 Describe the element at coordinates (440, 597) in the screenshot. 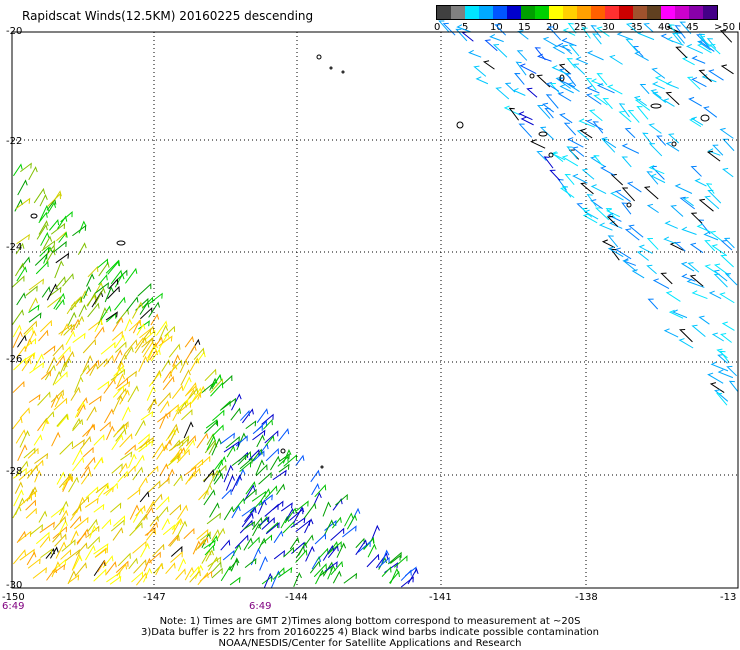

I see `lon-label: -141` at that location.